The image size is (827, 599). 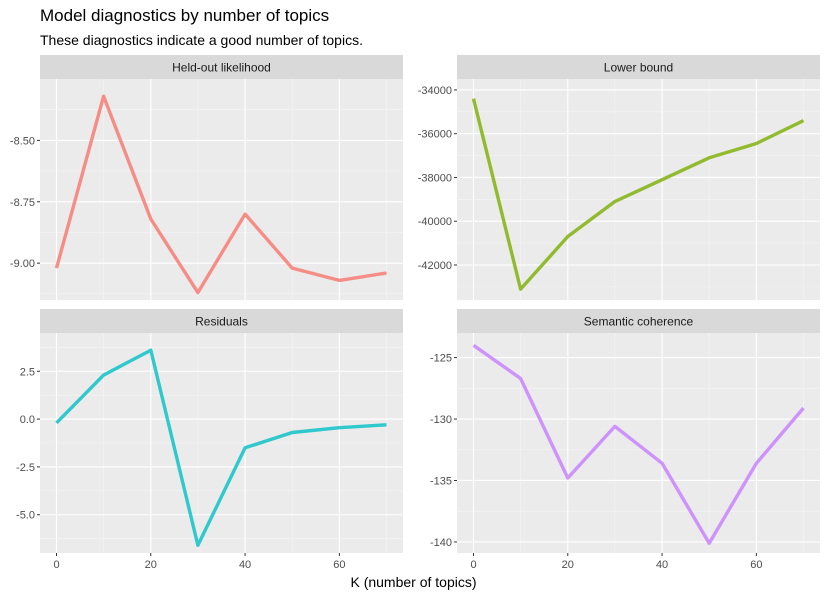 I want to click on y-tick-label: -42000, so click(x=435, y=266).